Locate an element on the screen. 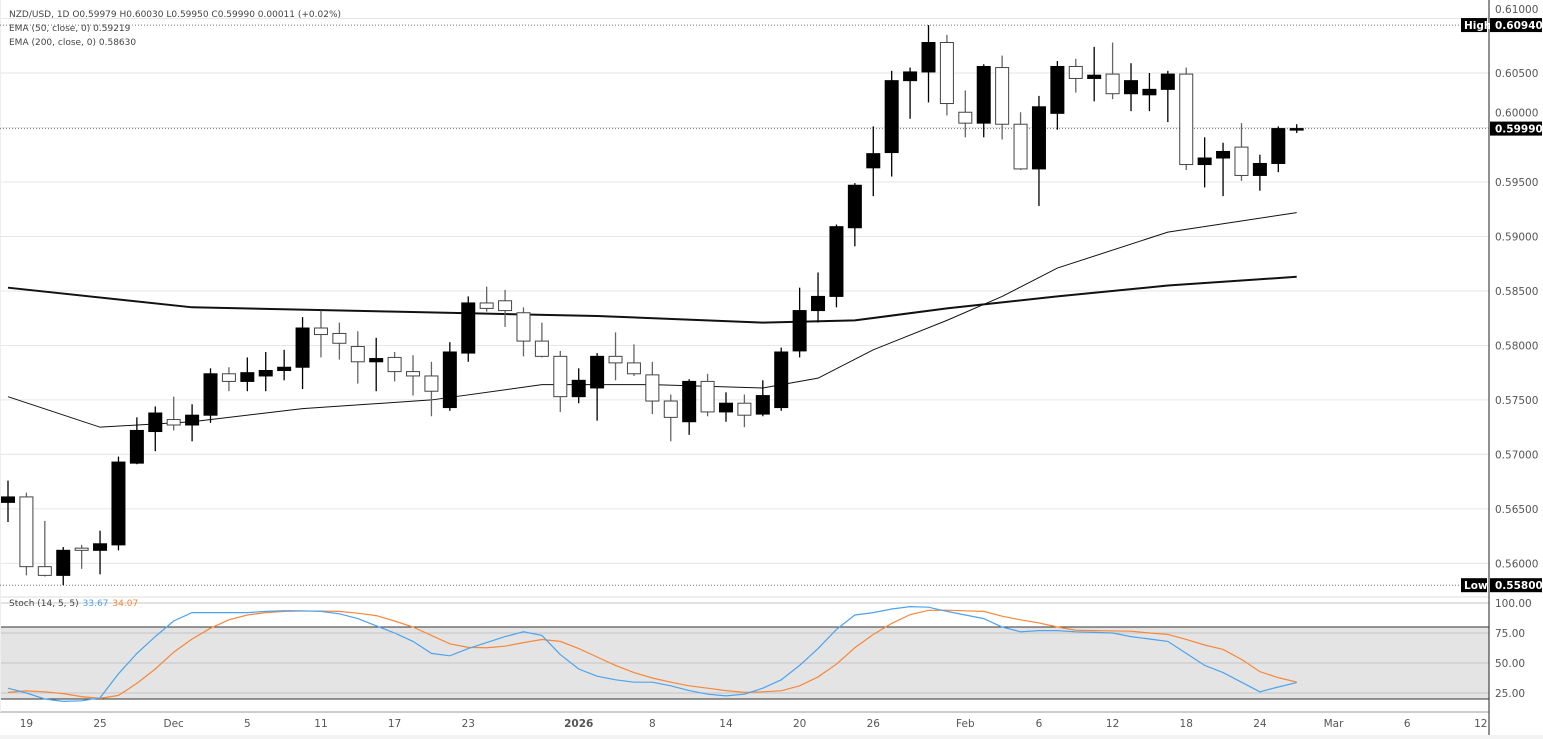  stoch-axis-label: 25.00 is located at coordinates (1510, 694).